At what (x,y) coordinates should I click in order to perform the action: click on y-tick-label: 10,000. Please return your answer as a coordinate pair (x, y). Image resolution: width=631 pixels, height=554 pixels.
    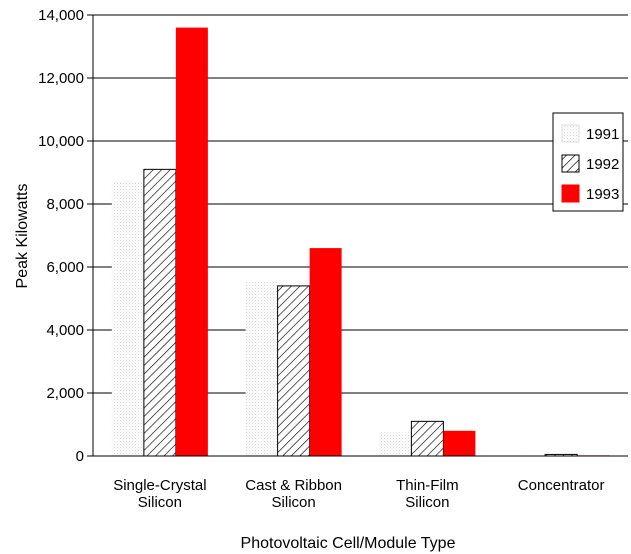
    Looking at the image, I should click on (61, 141).